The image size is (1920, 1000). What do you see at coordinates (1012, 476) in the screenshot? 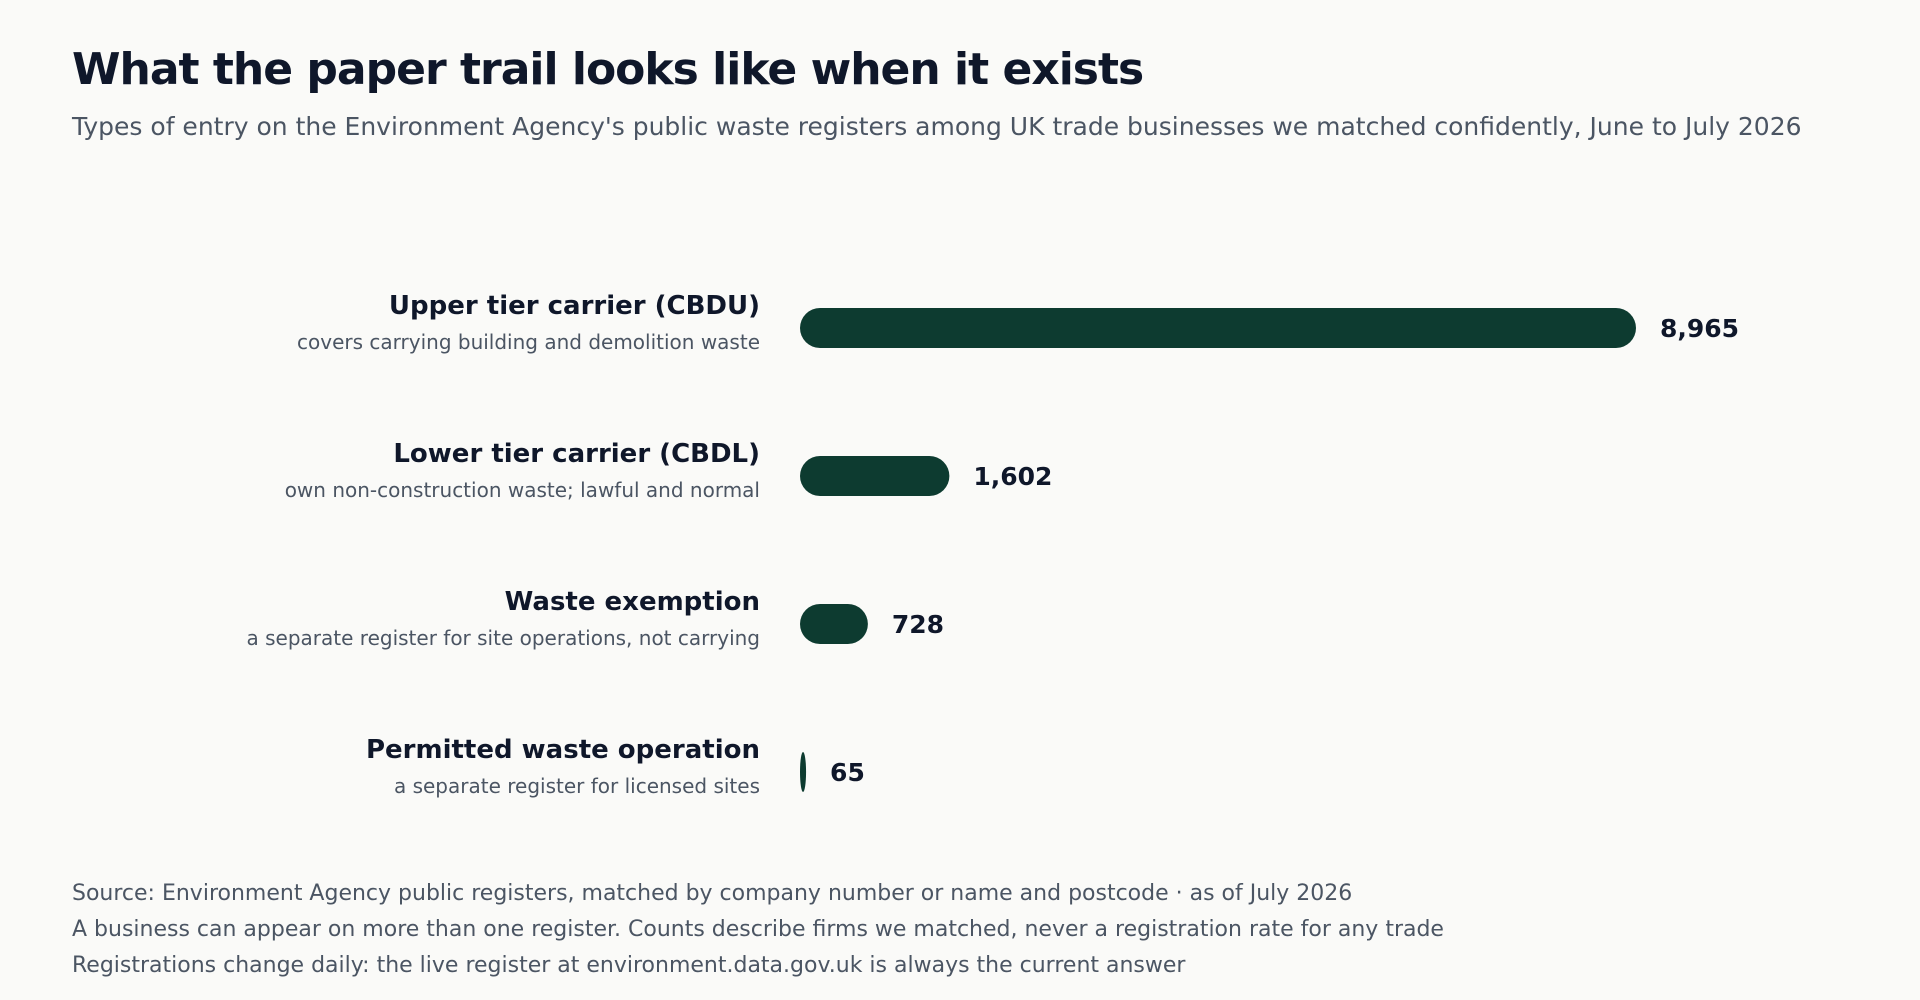
I see `value-label: 1,602` at bounding box center [1012, 476].